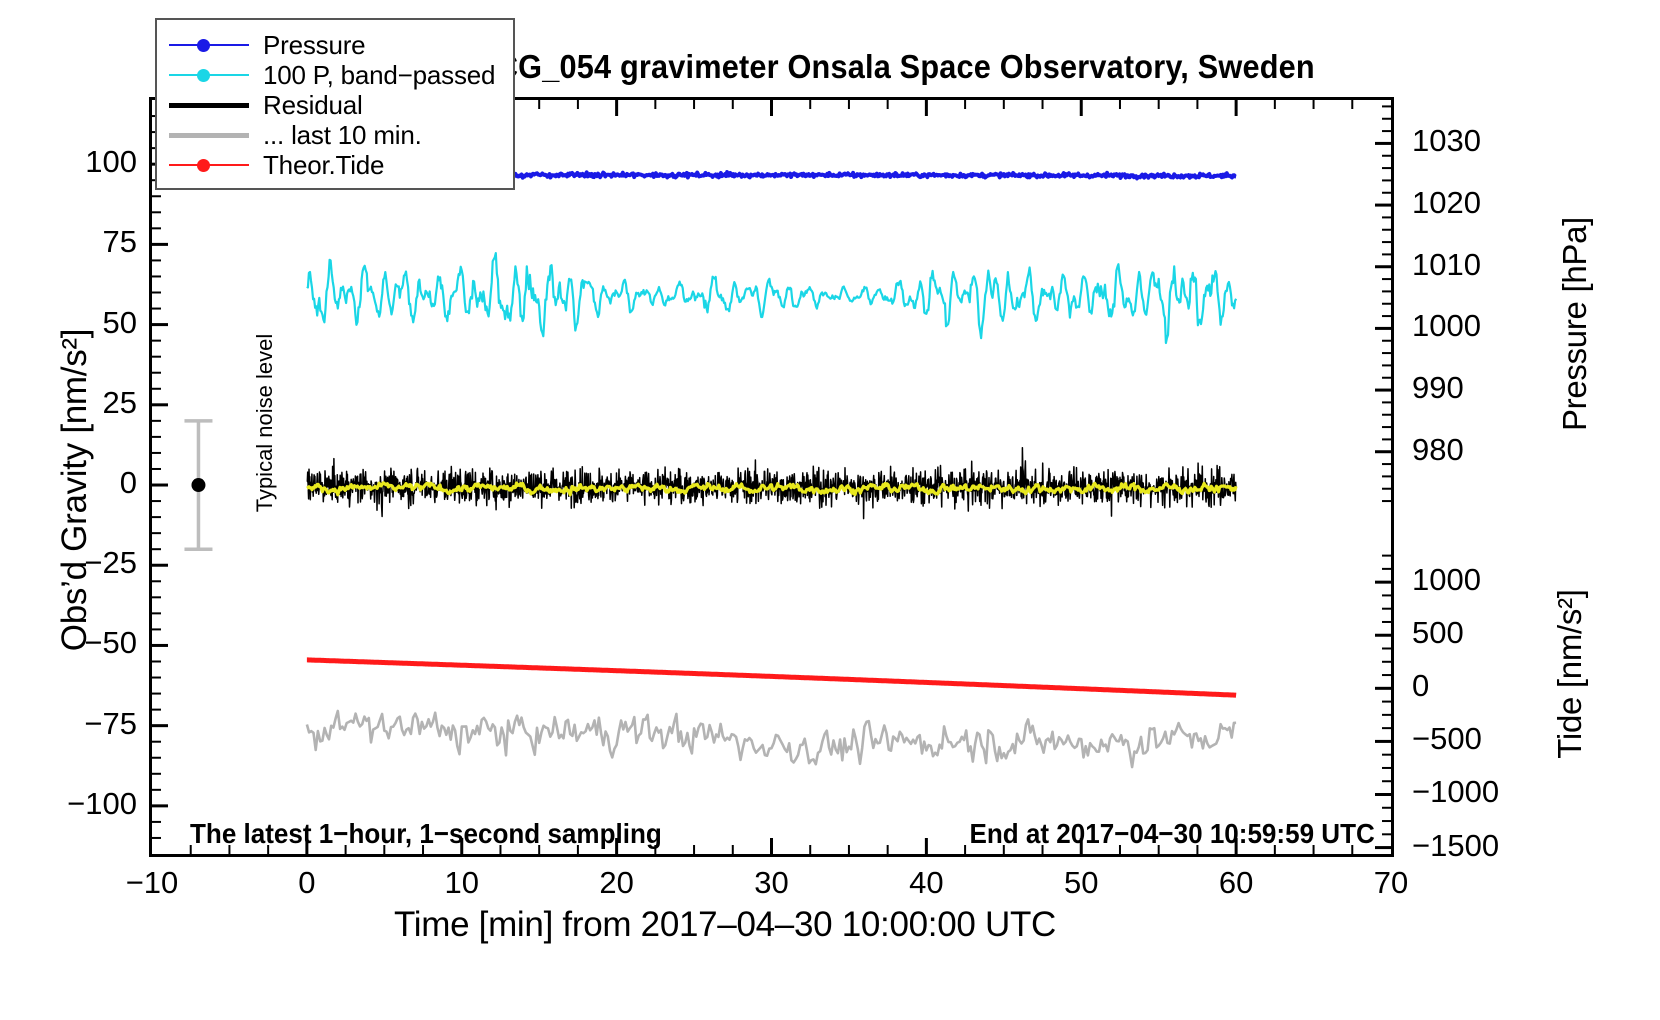  Describe the element at coordinates (110, 563) in the screenshot. I see `y-tick-label-gravity: −25` at that location.